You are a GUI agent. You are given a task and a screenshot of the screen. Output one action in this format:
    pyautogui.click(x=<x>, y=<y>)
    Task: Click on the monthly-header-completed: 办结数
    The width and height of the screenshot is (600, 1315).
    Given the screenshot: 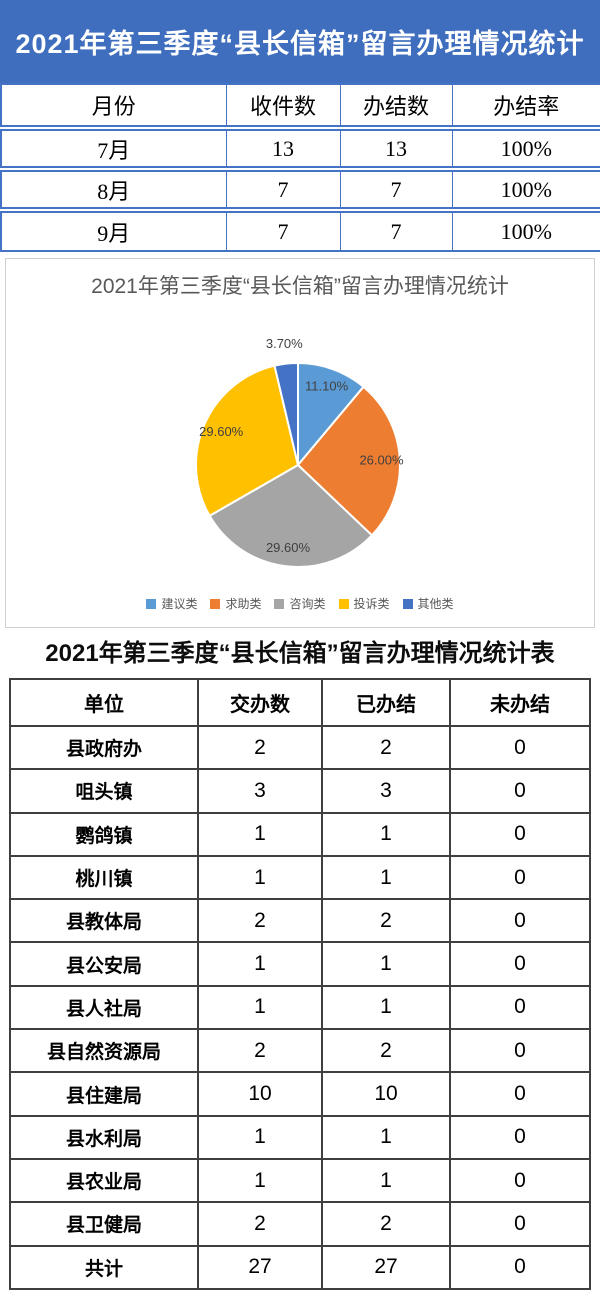 What is the action you would take?
    pyautogui.click(x=396, y=106)
    